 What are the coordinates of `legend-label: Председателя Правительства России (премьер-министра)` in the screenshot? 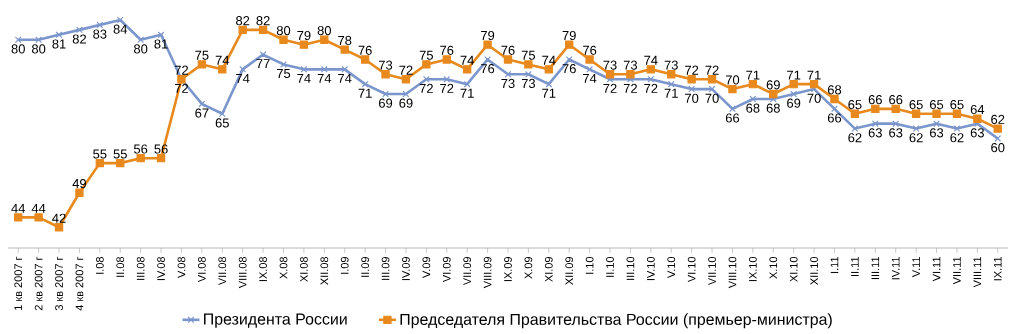 It's located at (616, 321).